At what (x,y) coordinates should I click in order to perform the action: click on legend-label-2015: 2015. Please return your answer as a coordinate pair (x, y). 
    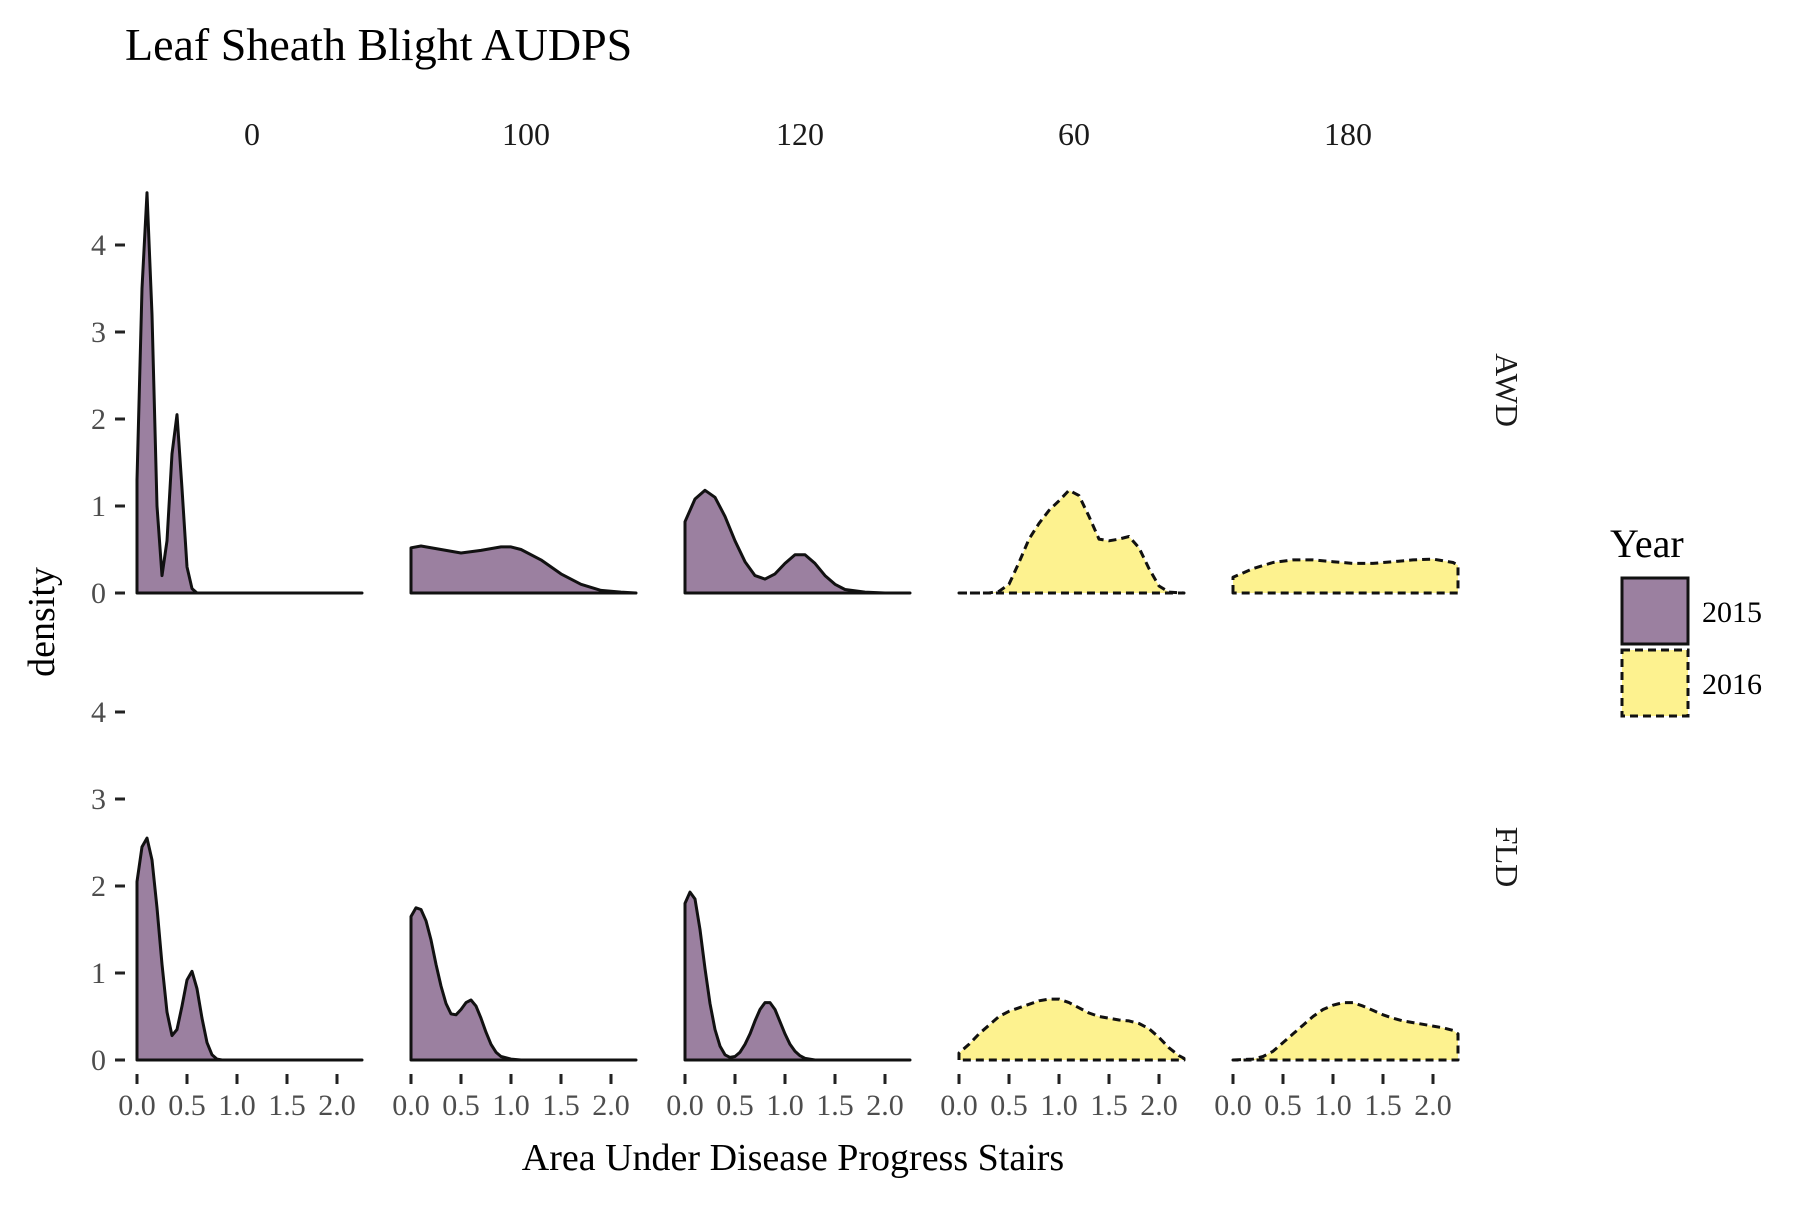
    Looking at the image, I should click on (1732, 612).